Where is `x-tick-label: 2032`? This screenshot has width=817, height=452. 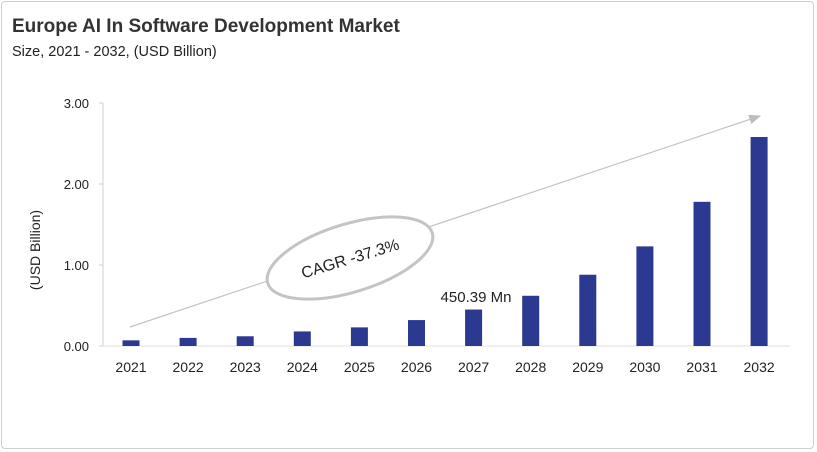
x-tick-label: 2032 is located at coordinates (759, 367).